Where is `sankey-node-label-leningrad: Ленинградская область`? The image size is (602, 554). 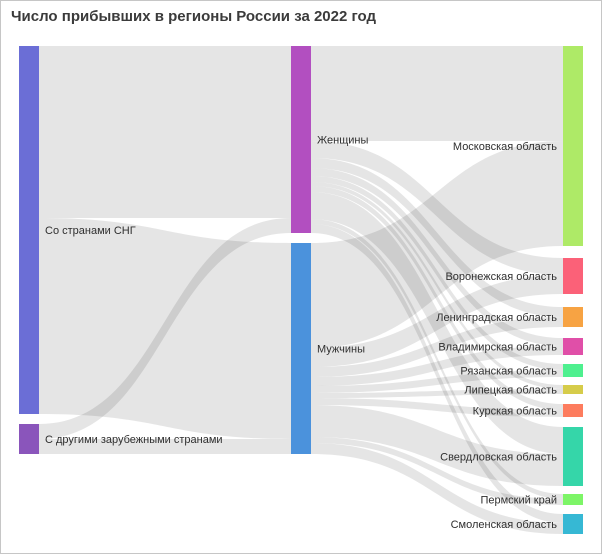 sankey-node-label-leningrad: Ленинградская область is located at coordinates (496, 318).